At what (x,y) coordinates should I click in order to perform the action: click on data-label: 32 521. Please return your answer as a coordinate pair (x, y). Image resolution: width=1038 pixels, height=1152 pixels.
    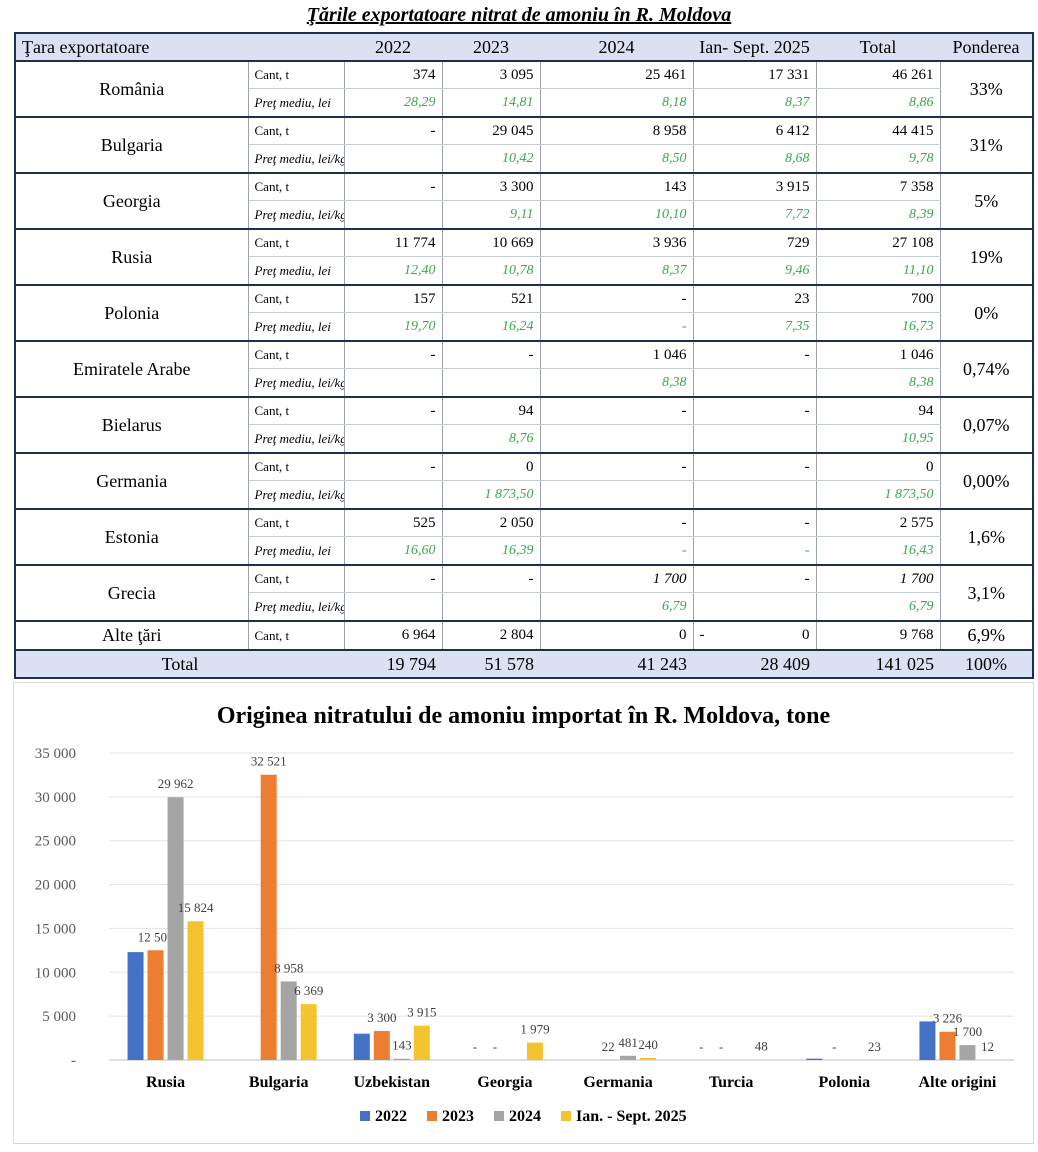
    Looking at the image, I should click on (269, 761).